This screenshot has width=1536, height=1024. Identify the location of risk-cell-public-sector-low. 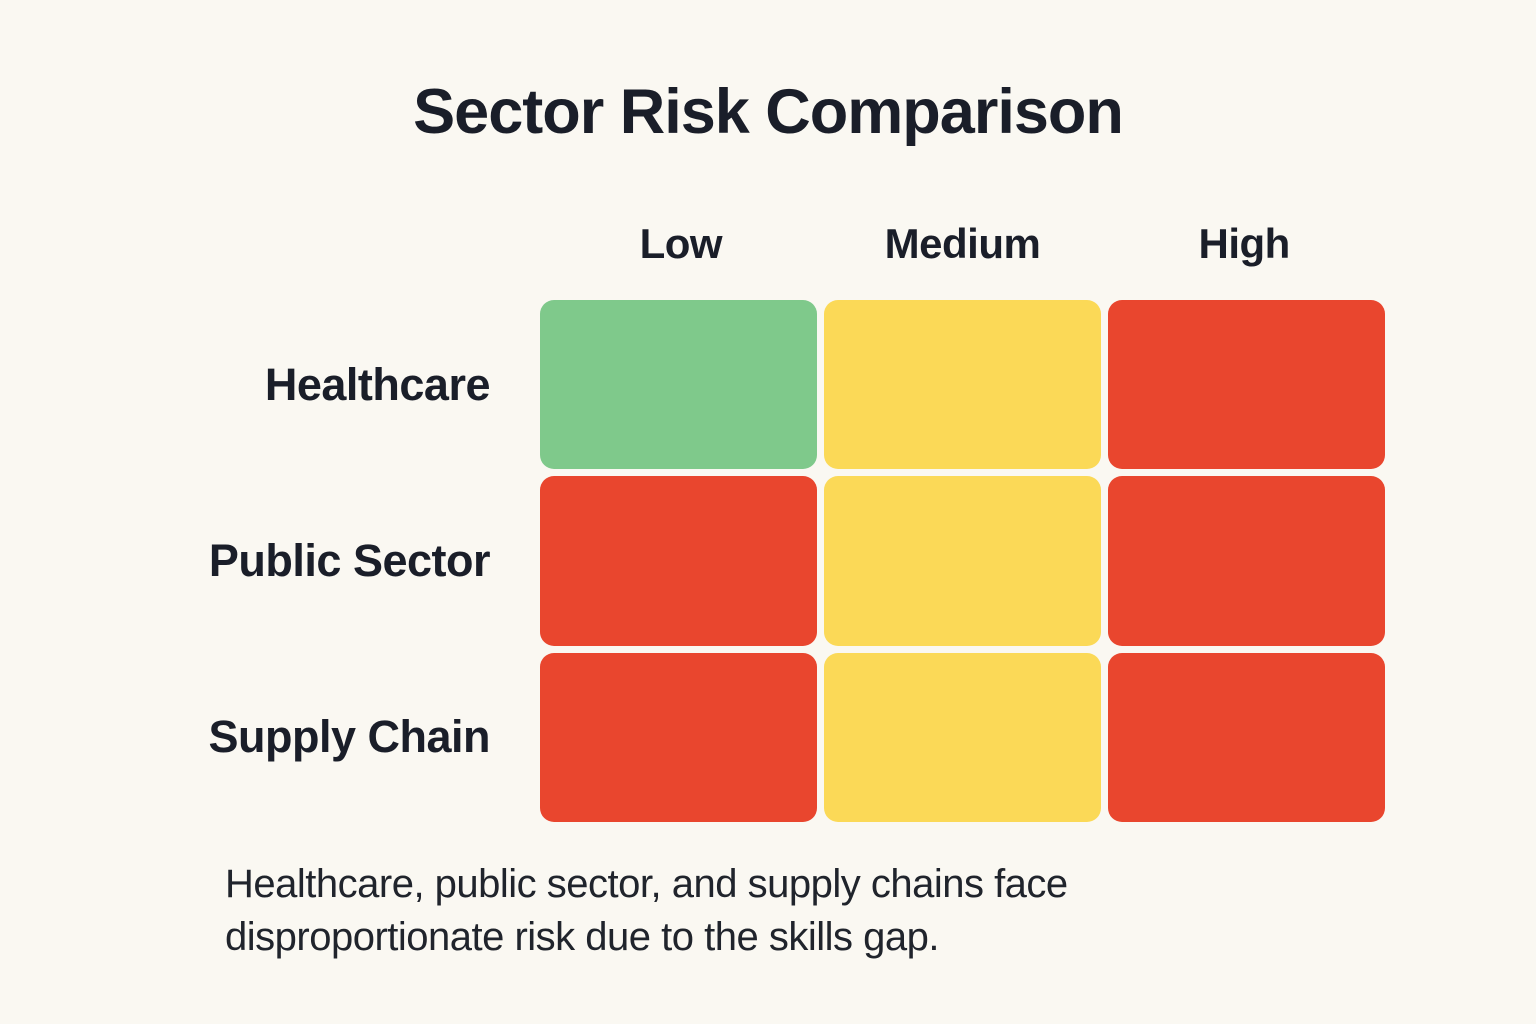
(678, 561).